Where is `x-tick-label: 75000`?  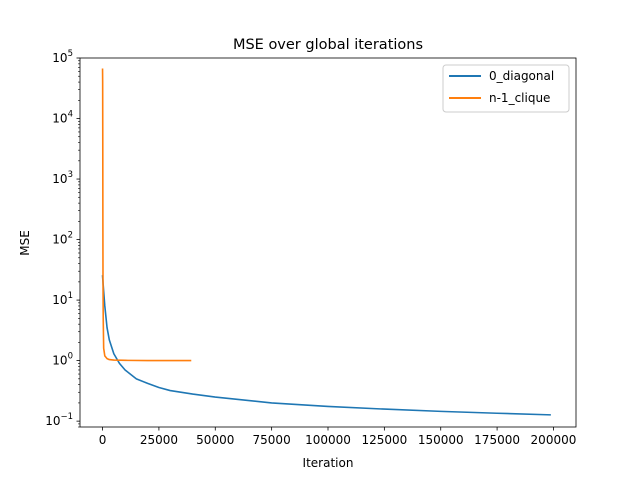 x-tick-label: 75000 is located at coordinates (272, 440).